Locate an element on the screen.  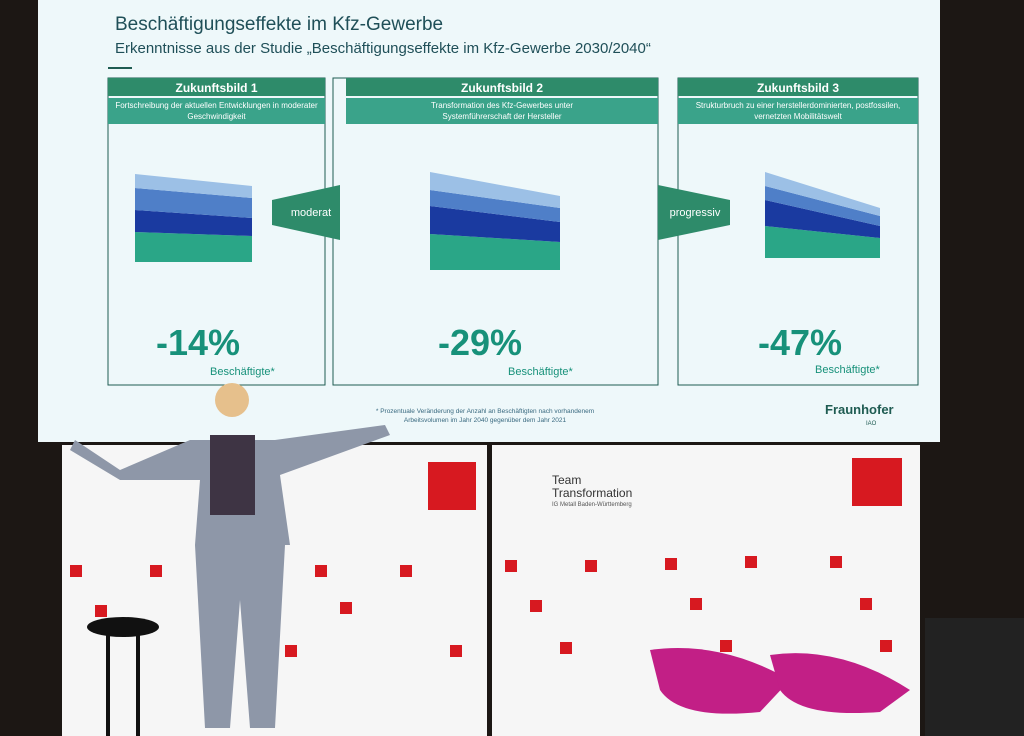
speaker is located at coordinates (230, 555).